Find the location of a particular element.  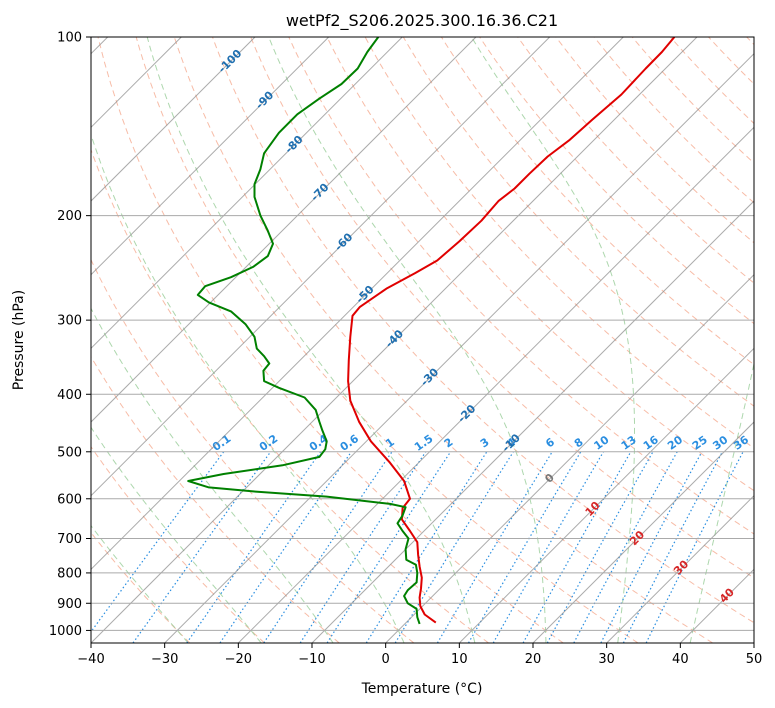

y-tick-label: 700 is located at coordinates (69, 539).